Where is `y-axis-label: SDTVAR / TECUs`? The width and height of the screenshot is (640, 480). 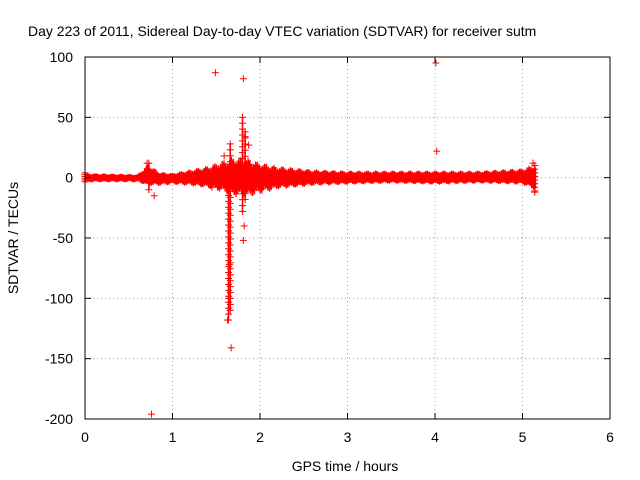
y-axis-label: SDTVAR / TECUs is located at coordinates (13, 238).